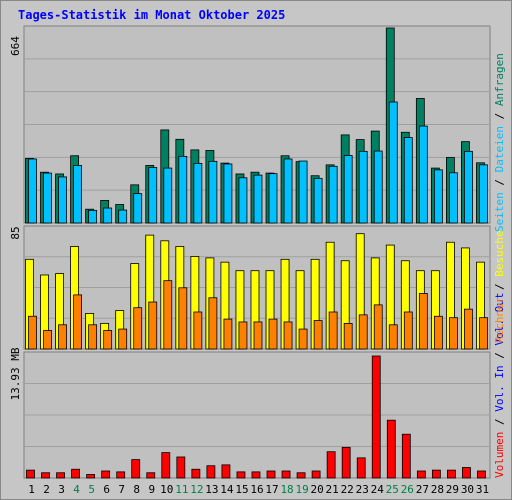 Image resolution: width=512 pixels, height=500 pixels. I want to click on x-tick-label-day-26: 26, so click(407, 489).